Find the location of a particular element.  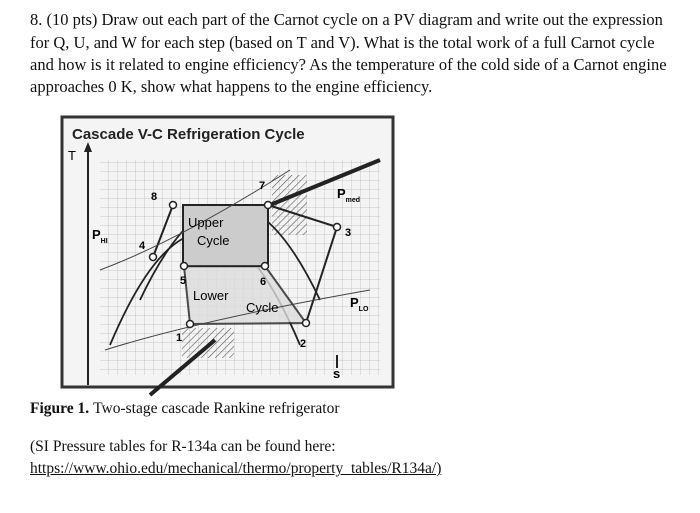

figure-title: Cascade V-C Refrigeration Cycle is located at coordinates (188, 134).